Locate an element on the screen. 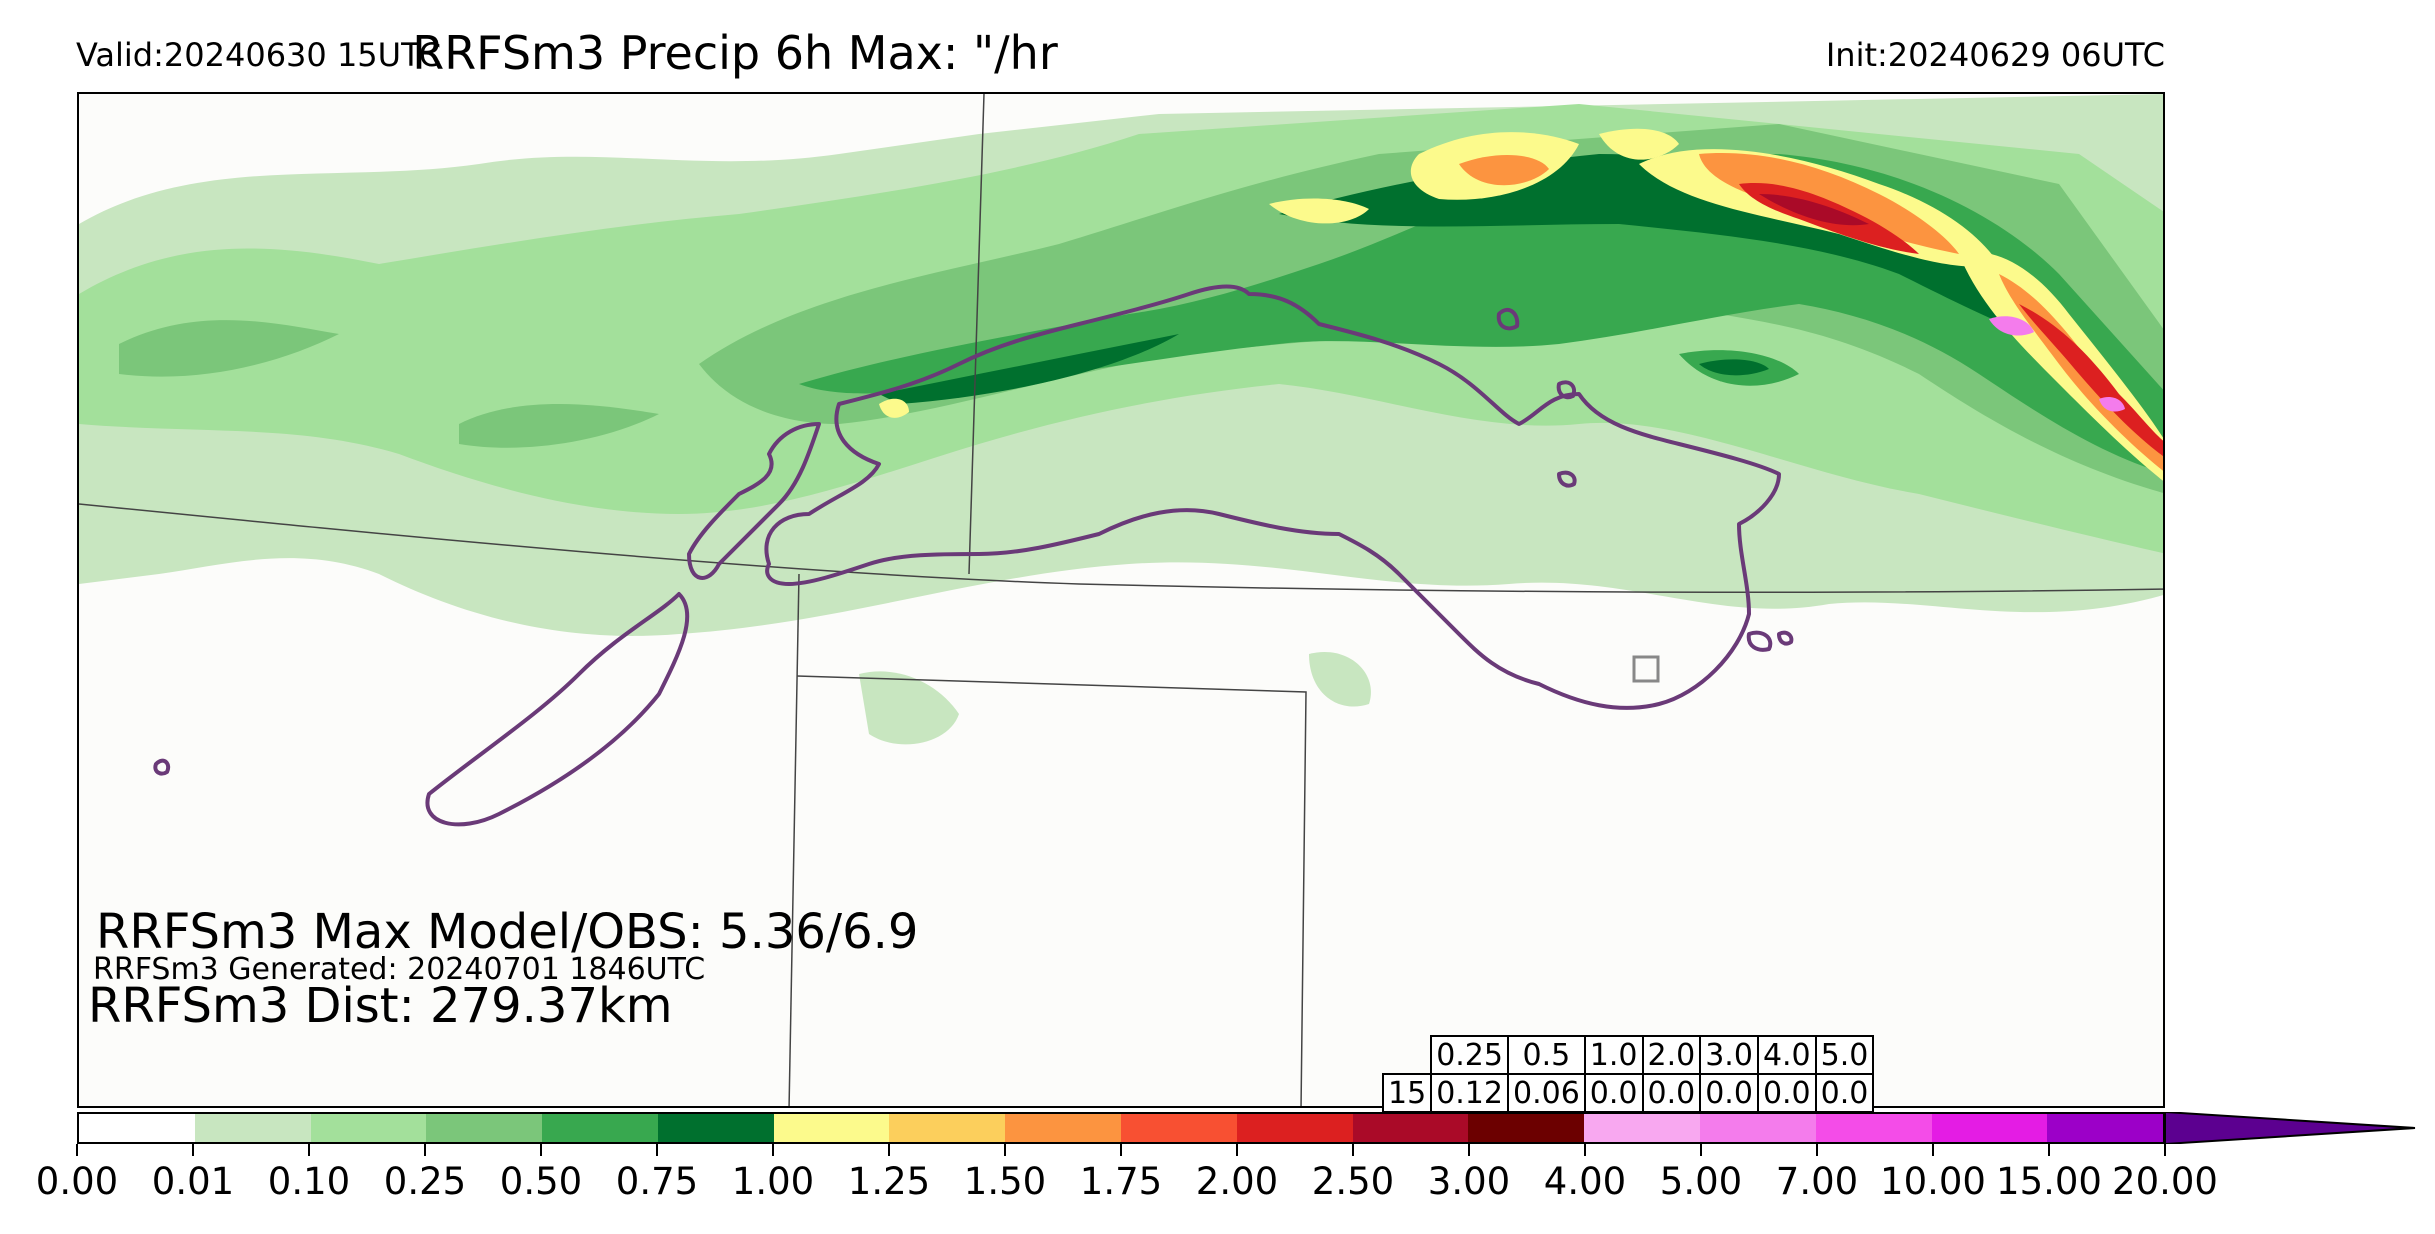 The width and height of the screenshot is (2435, 1234). colorbar-tick-label: 15.00 is located at coordinates (2049, 1181).